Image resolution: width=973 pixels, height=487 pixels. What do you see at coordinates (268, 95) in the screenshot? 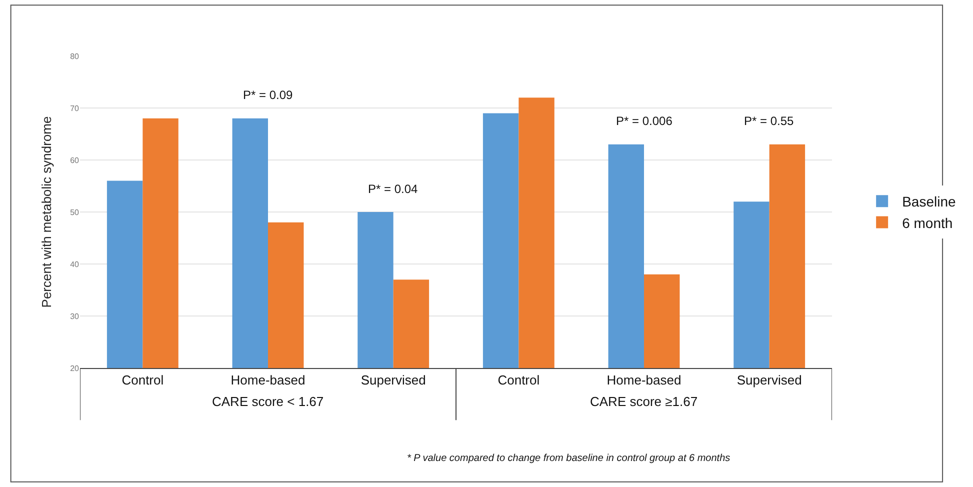
I see `annotation: P* = 0.09` at bounding box center [268, 95].